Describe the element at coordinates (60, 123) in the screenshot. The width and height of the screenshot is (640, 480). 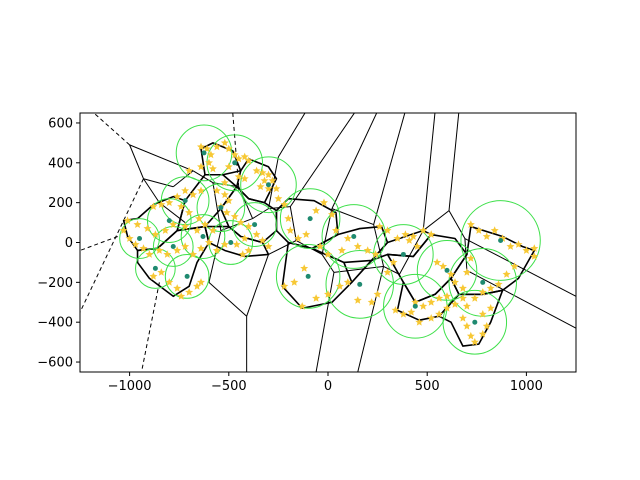
I see `y-tick-label: 600` at that location.